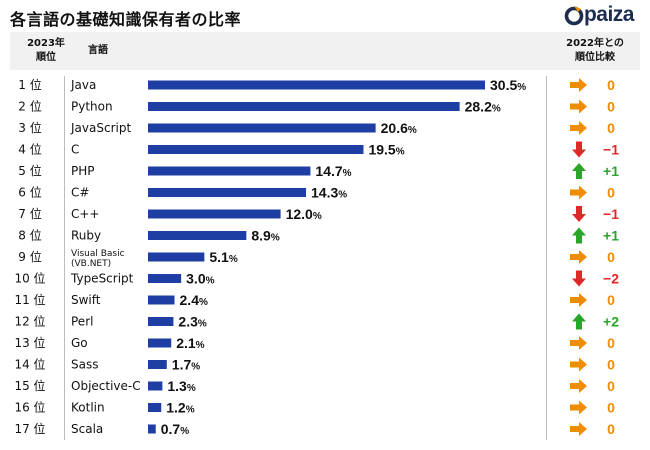  Describe the element at coordinates (86, 300) in the screenshot. I see `language-label: Swift` at that location.